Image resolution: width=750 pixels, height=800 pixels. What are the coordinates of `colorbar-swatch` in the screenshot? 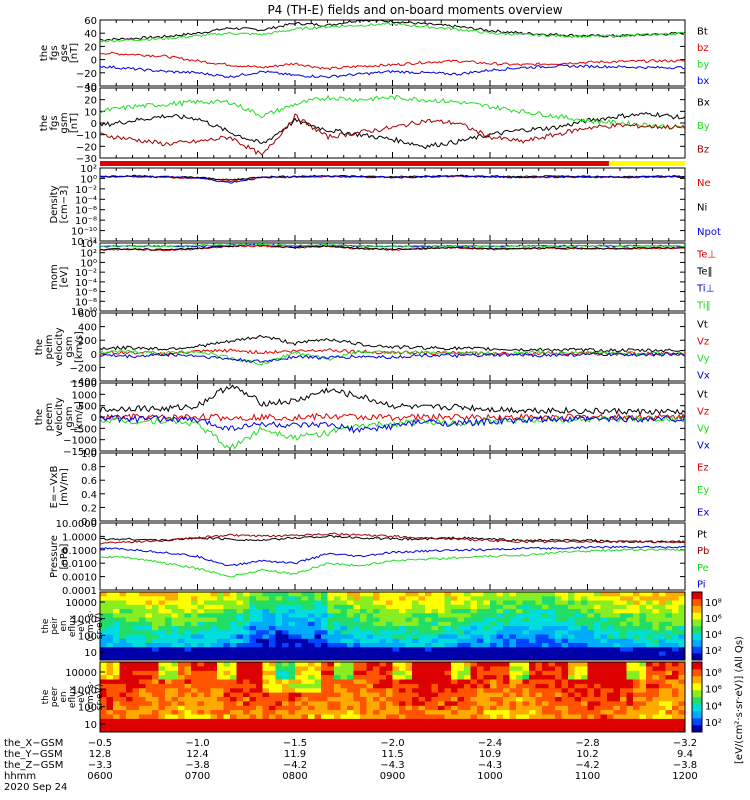 It's located at (697, 623).